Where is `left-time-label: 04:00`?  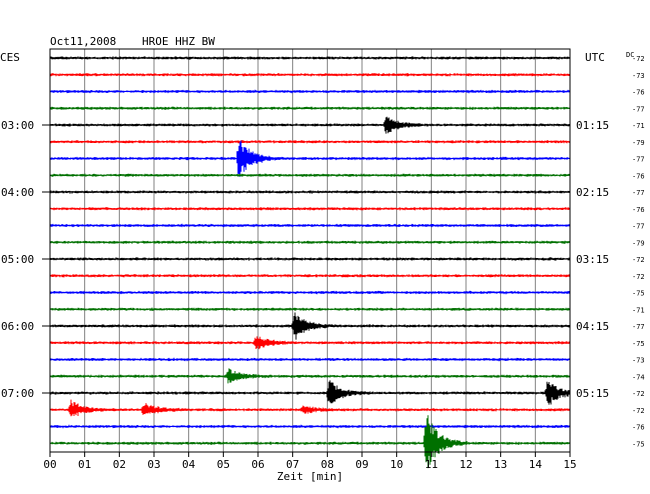
left-time-label: 04:00 is located at coordinates (17, 192).